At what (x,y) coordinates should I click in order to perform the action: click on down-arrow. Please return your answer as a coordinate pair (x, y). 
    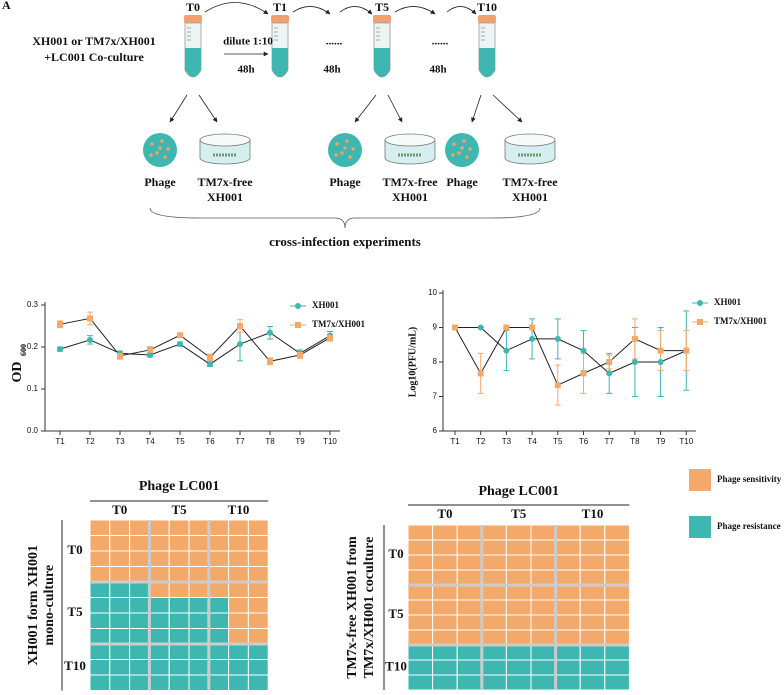
    Looking at the image, I should click on (178, 108).